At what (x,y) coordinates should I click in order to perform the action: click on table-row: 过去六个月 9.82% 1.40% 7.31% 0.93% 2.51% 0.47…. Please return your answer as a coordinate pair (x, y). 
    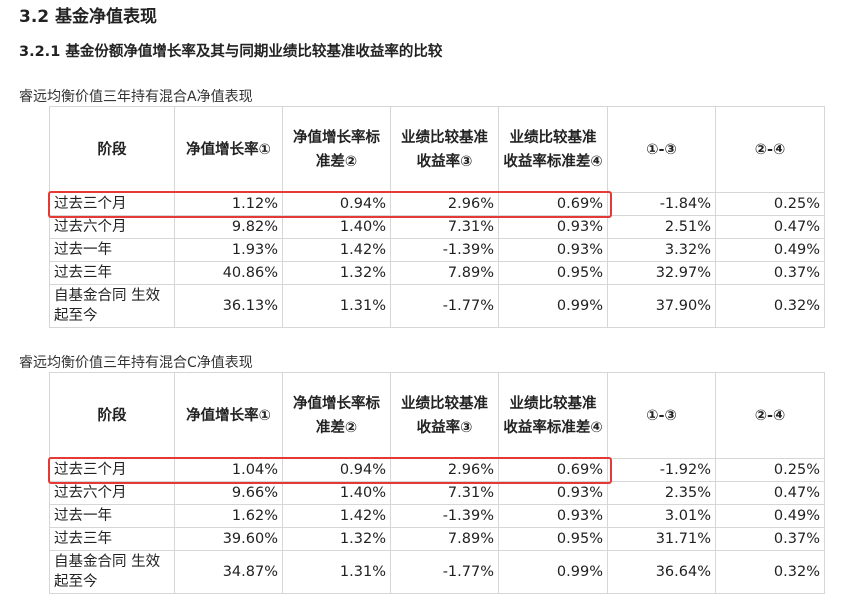
    Looking at the image, I should click on (437, 227).